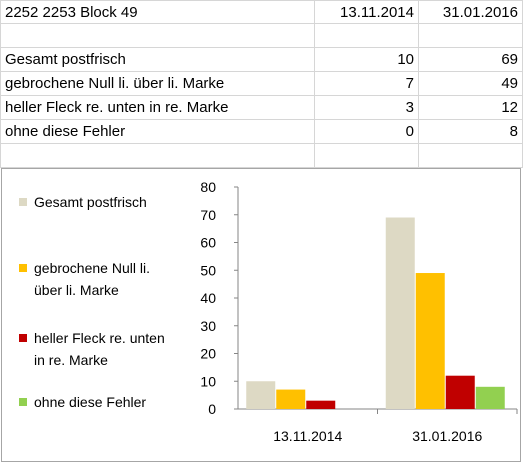  What do you see at coordinates (208, 215) in the screenshot?
I see `y-tick-label: 70` at bounding box center [208, 215].